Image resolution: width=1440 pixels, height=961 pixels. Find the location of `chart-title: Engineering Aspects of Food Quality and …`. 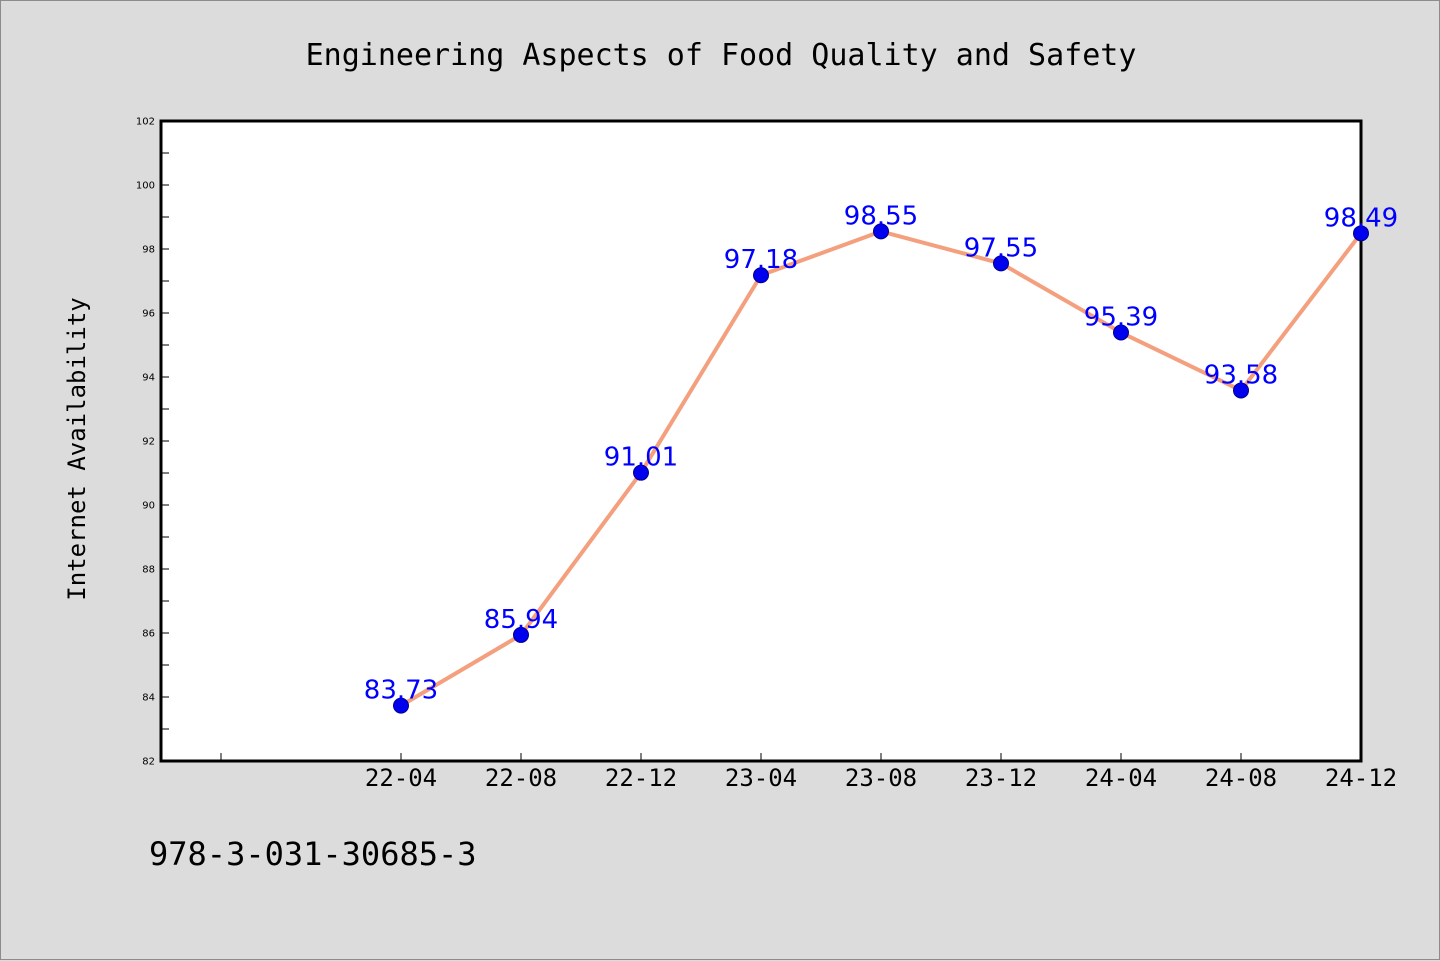

chart-title: Engineering Aspects of Food Quality and … is located at coordinates (721, 55).